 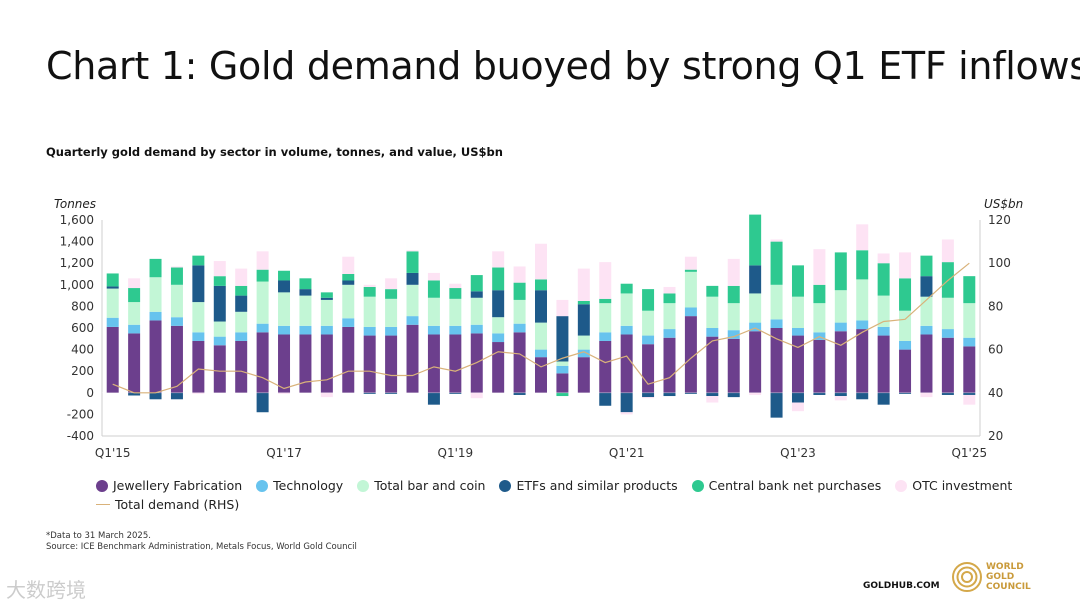 I want to click on y-left-axis-title: Tonnes, so click(x=75, y=204).